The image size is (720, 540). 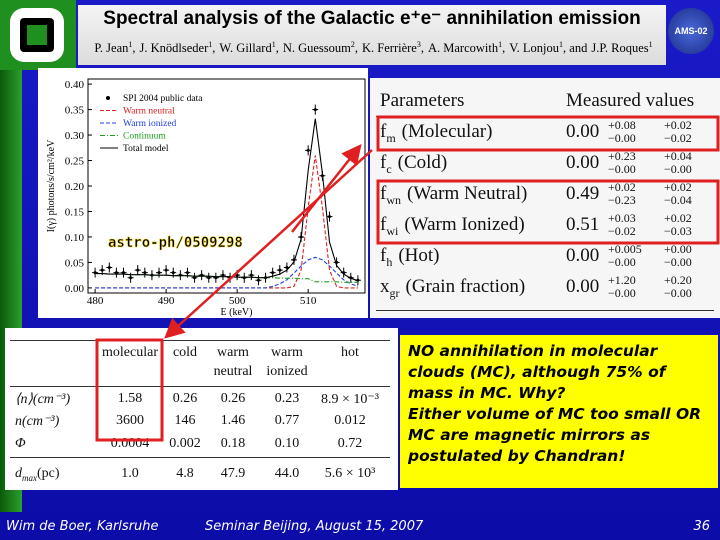 I want to click on legend-label: Warm ionized, so click(x=150, y=124).